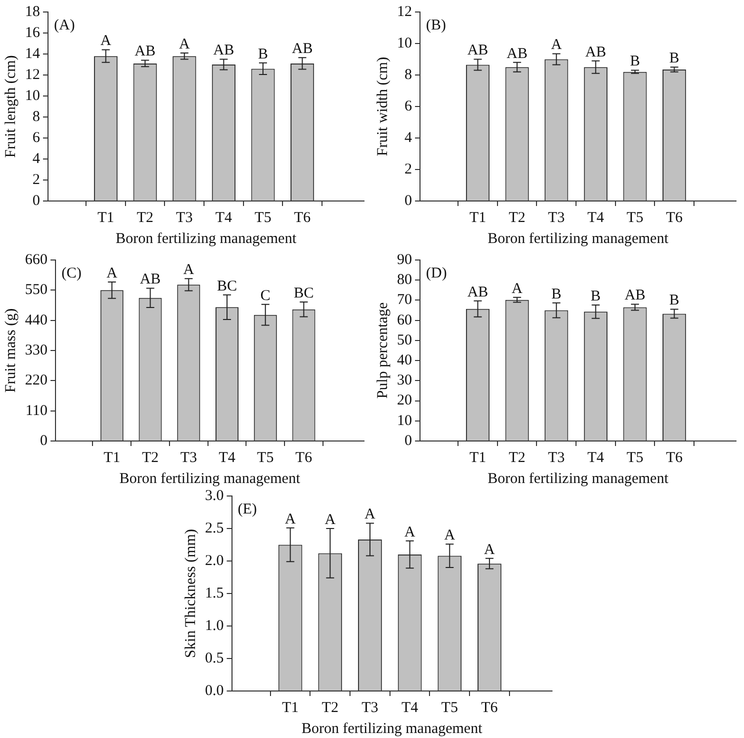 This screenshot has height=738, width=744. I want to click on y-tick-label: 660, so click(36, 260).